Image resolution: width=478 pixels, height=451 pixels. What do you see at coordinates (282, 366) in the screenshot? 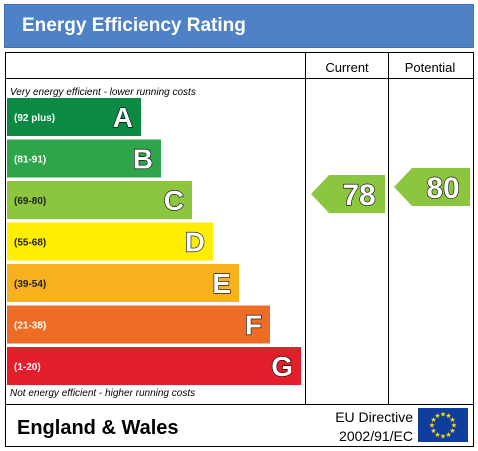
I see `band-letter-g: G` at bounding box center [282, 366].